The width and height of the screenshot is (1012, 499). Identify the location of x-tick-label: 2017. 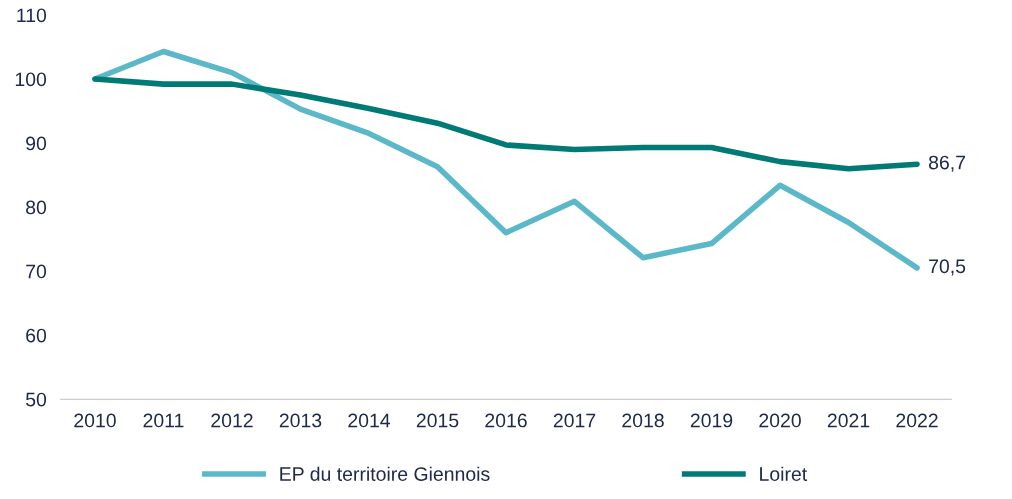
(574, 420).